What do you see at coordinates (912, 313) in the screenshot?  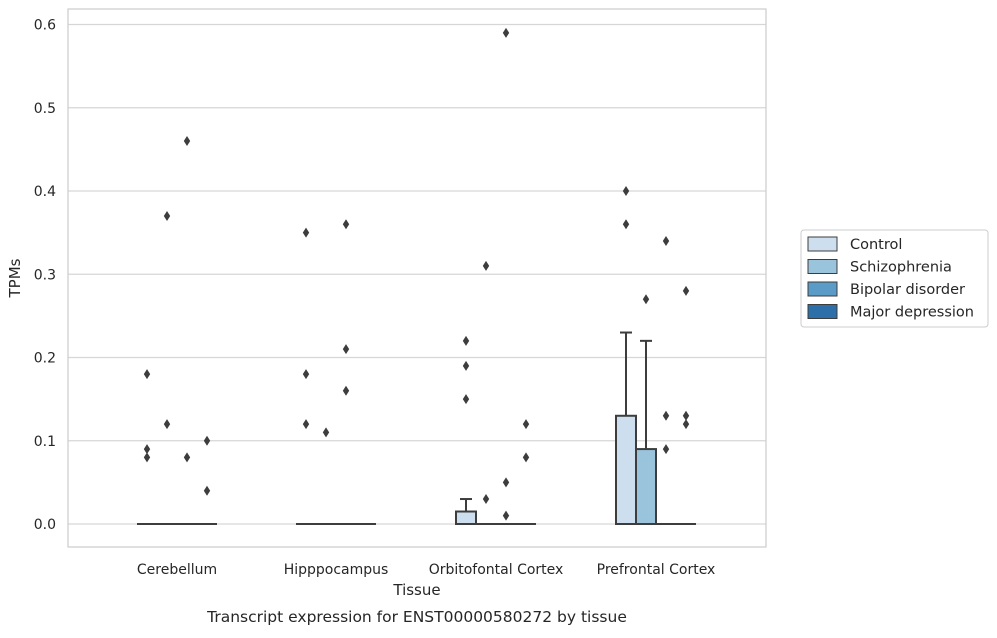 I see `legend-label: Major depression` at bounding box center [912, 313].